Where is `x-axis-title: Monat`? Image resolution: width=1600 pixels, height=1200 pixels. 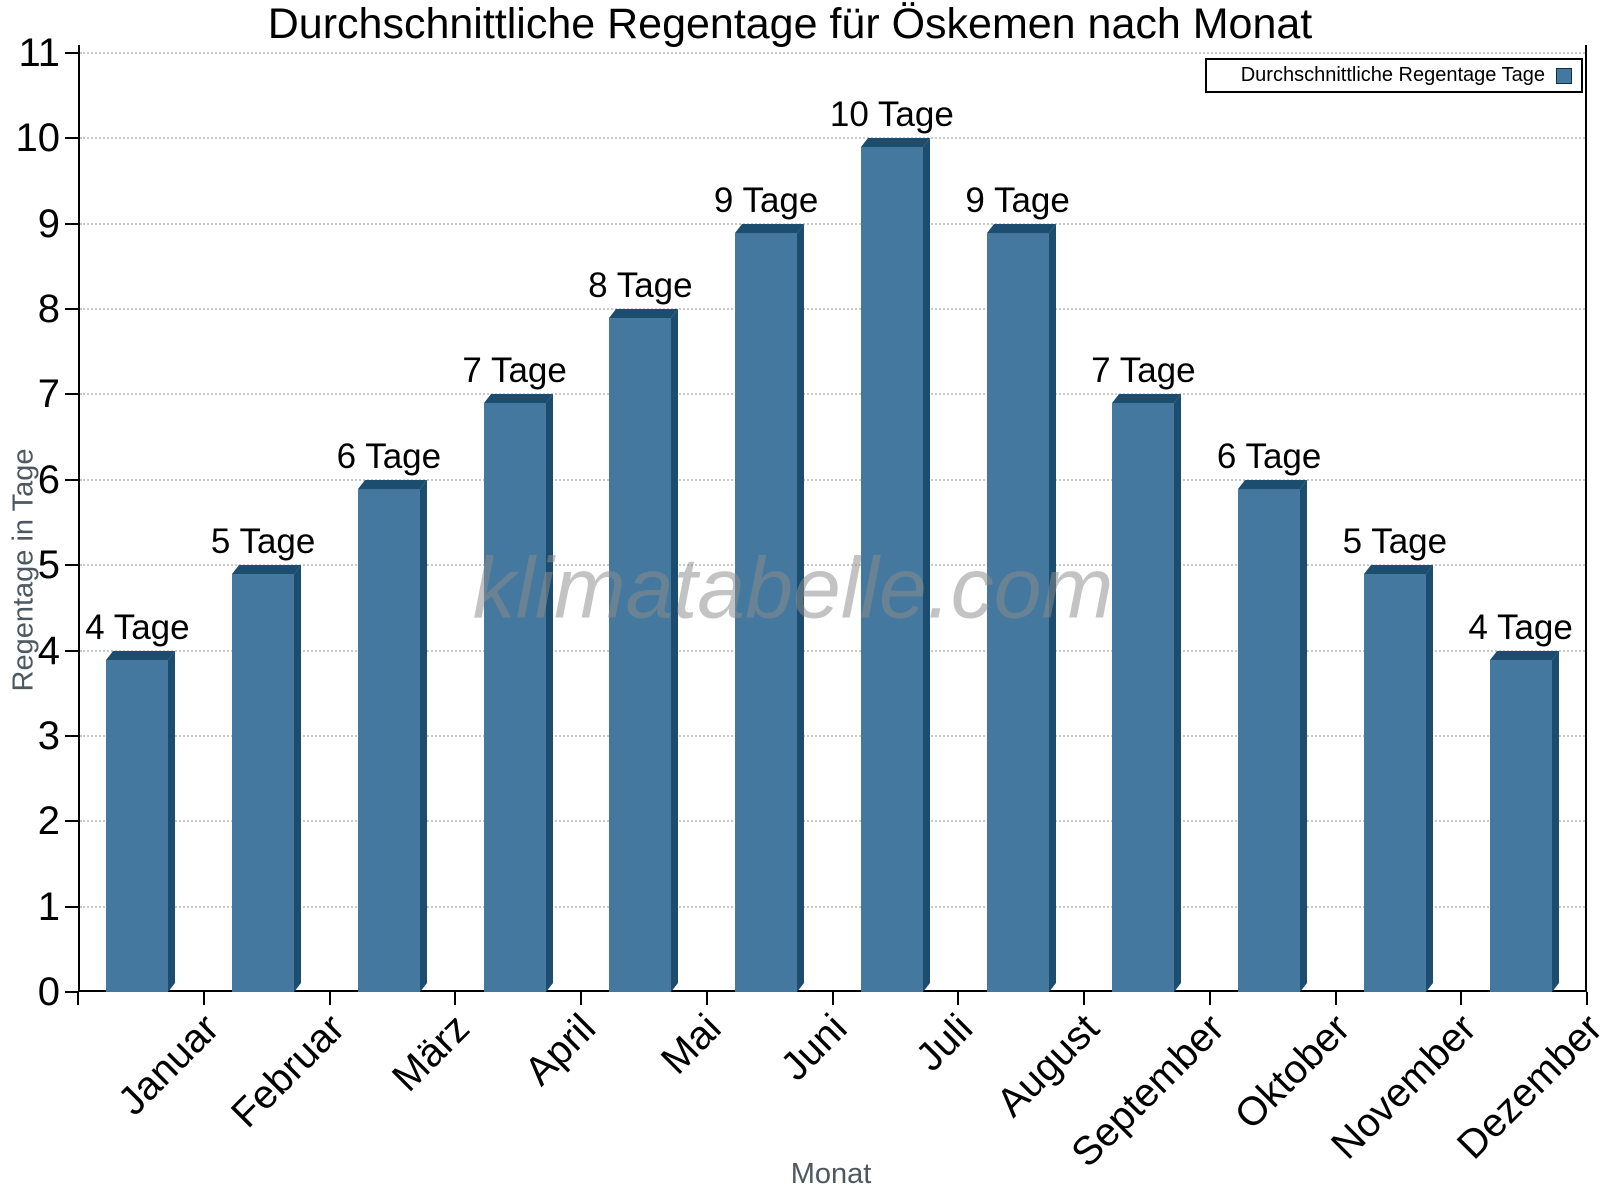
x-axis-title: Monat is located at coordinates (831, 1174).